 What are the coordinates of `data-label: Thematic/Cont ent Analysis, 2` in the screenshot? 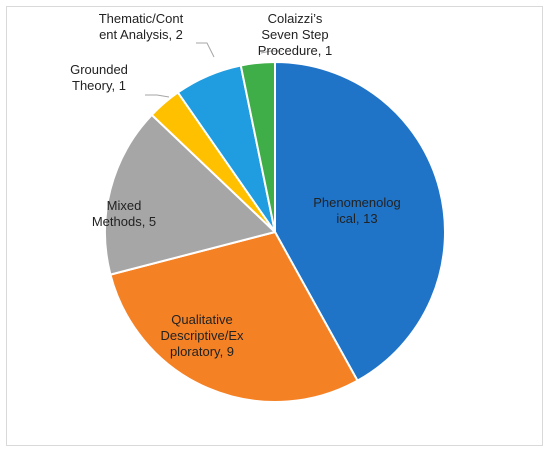 It's located at (141, 26).